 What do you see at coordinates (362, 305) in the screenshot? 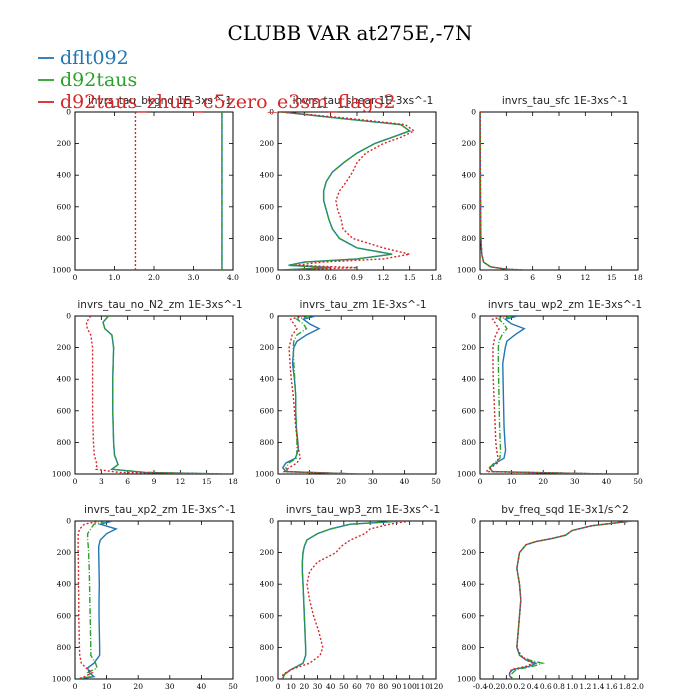
I see `panel-title: invrs_tau_zm 1E-3xs^-1` at bounding box center [362, 305].